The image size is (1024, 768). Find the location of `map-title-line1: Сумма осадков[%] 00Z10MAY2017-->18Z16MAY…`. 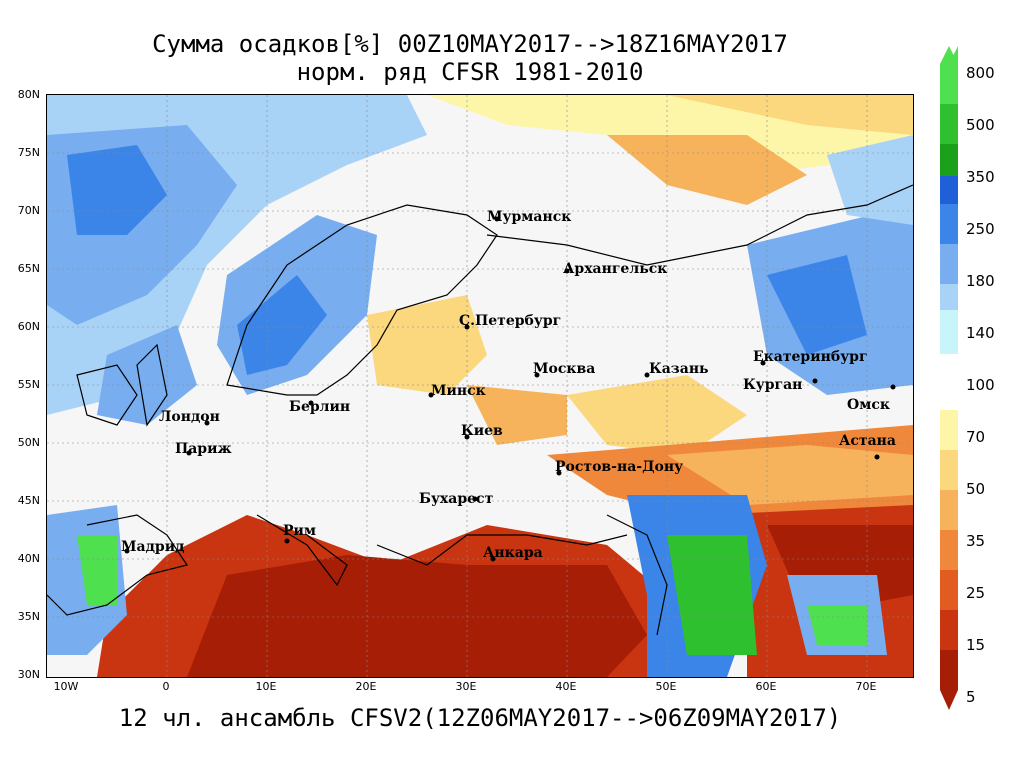

map-title-line1: Сумма осадков[%] 00Z10MAY2017-->18Z16MAY… is located at coordinates (470, 44).